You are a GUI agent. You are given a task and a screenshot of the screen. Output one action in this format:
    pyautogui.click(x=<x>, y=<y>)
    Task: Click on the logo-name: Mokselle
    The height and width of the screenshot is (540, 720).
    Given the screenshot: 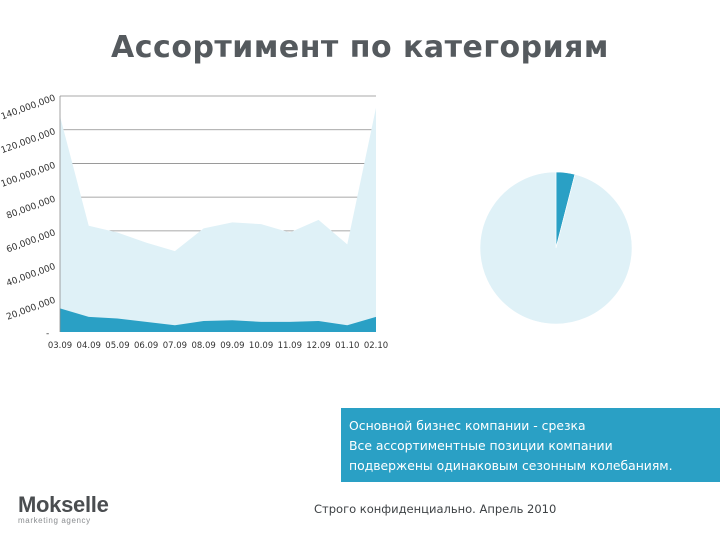 What is the action you would take?
    pyautogui.click(x=63, y=504)
    